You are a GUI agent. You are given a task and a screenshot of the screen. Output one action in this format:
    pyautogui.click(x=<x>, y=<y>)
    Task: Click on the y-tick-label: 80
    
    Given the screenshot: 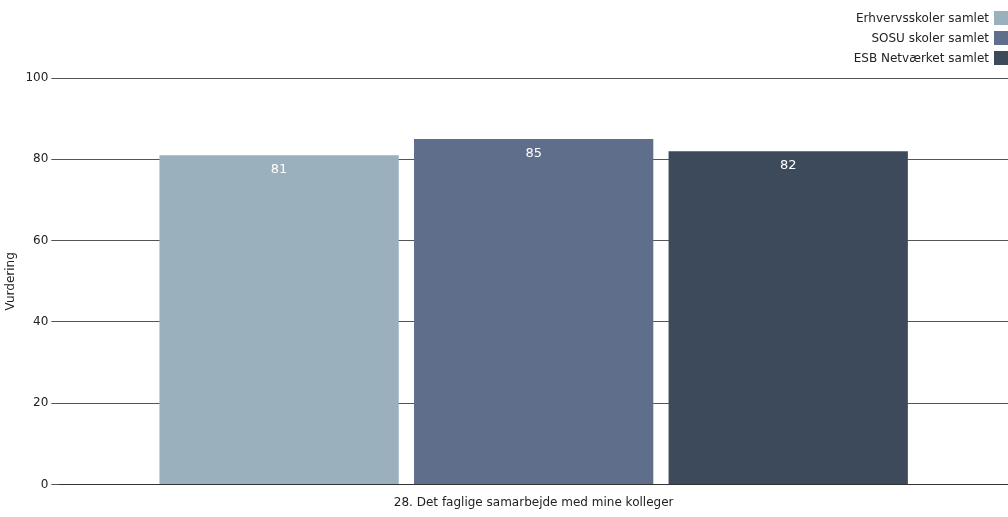 What is the action you would take?
    pyautogui.click(x=41, y=158)
    